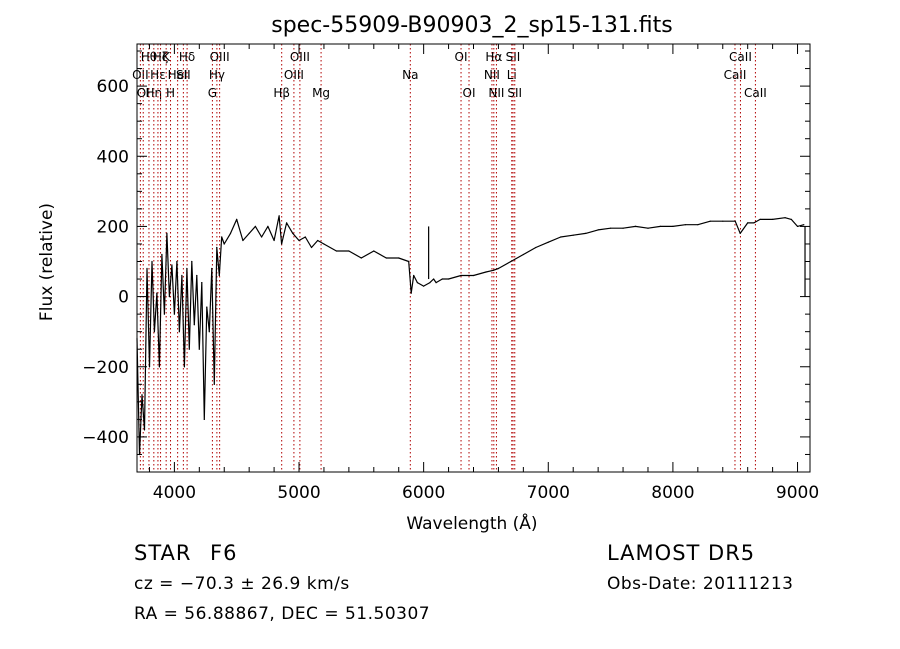 This screenshot has height=649, width=900. What do you see at coordinates (158, 75) in the screenshot?
I see `line-marker-label: Hε` at bounding box center [158, 75].